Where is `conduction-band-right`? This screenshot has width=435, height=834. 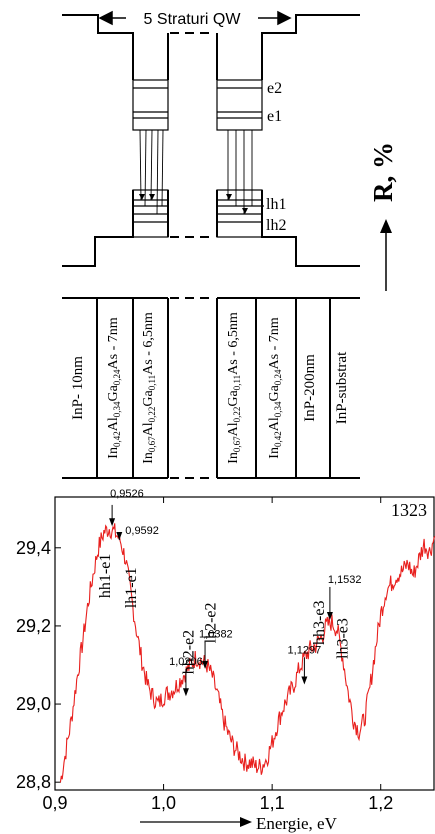
conduction-band-right is located at coordinates (310, 47).